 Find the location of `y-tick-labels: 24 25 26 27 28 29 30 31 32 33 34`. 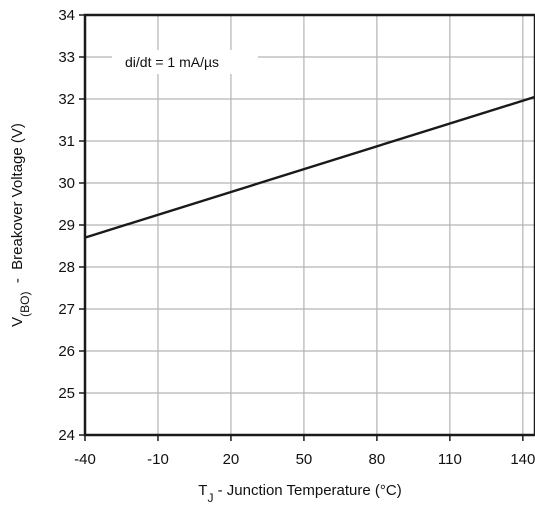

y-tick-labels: 24 25 26 27 28 29 30 31 32 33 34 is located at coordinates (66, 225).